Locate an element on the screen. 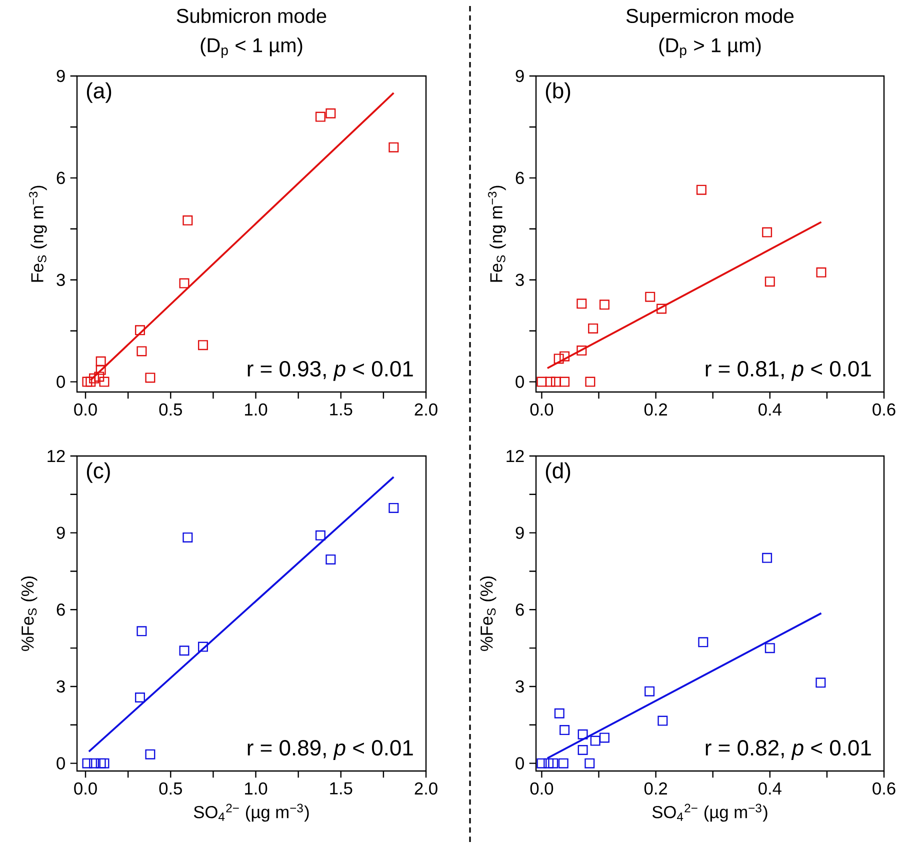  chart-subtitle: (D$_{p}$ < 1 µm) is located at coordinates (251, 48).